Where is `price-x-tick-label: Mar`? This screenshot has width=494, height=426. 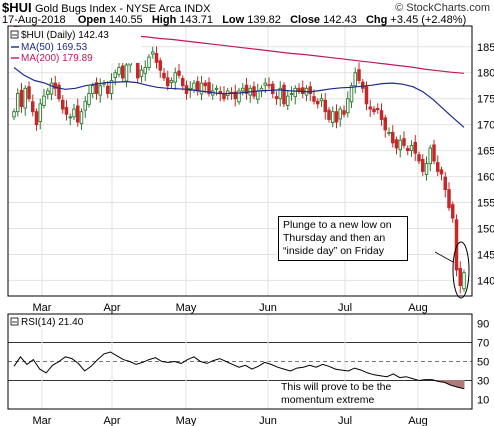 price-x-tick-label: Mar is located at coordinates (42, 308).